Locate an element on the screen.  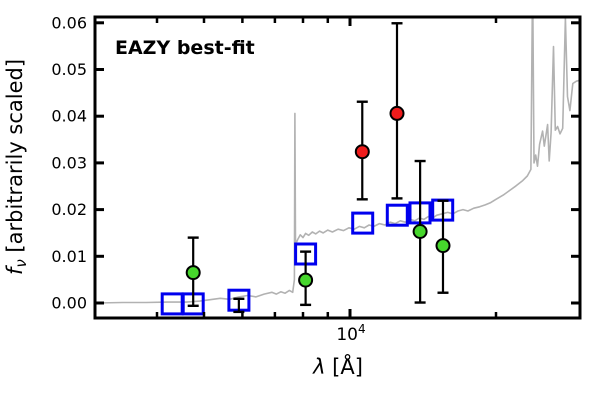
y-axis-label: fν [arbitrarily scaled] is located at coordinates (16, 167).